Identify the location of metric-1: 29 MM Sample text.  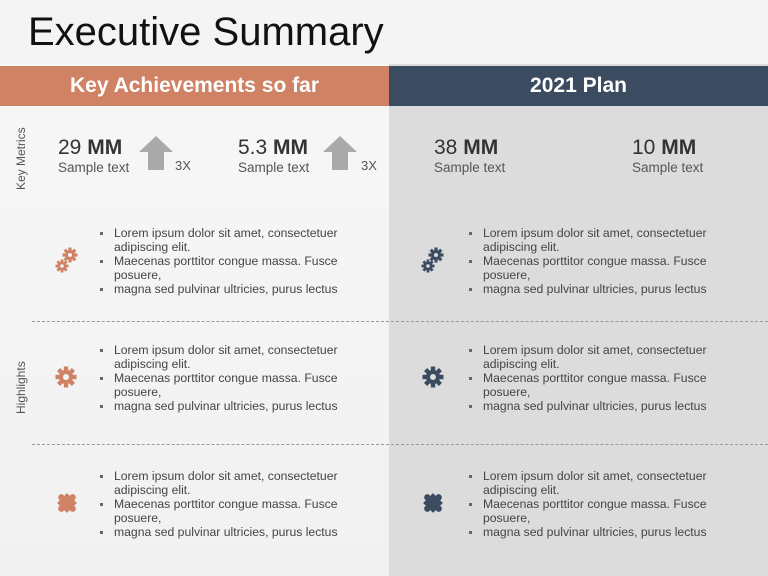
(93, 155).